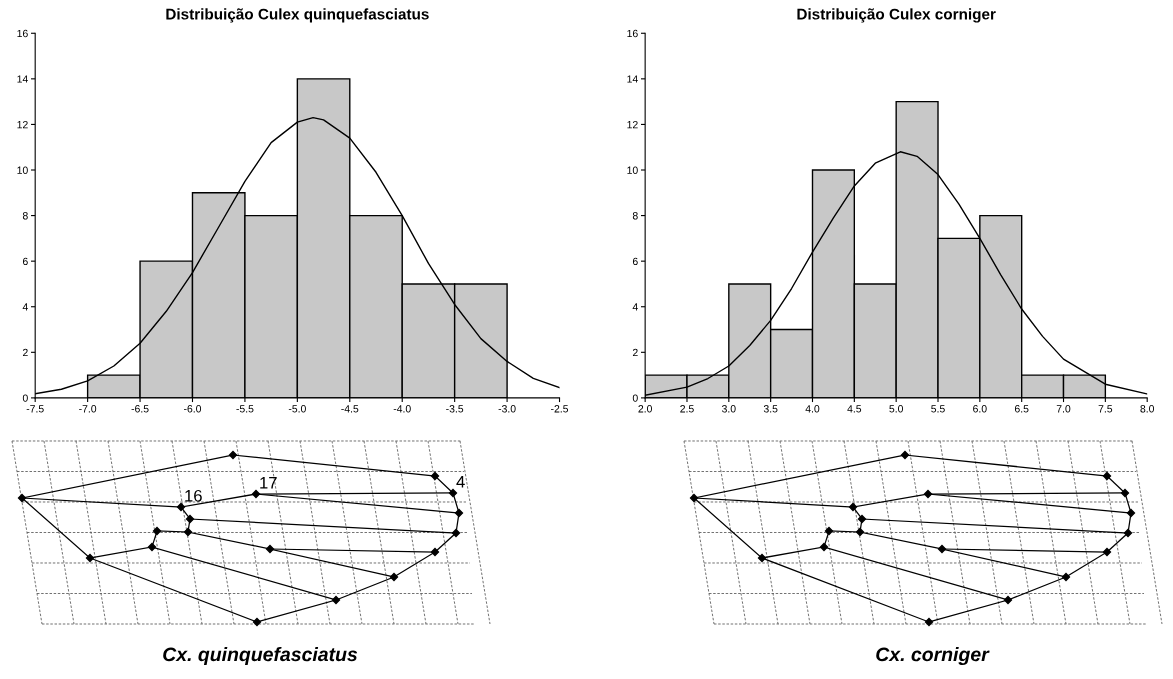 The image size is (1173, 679). I want to click on x-tick-label: 3.5, so click(770, 409).